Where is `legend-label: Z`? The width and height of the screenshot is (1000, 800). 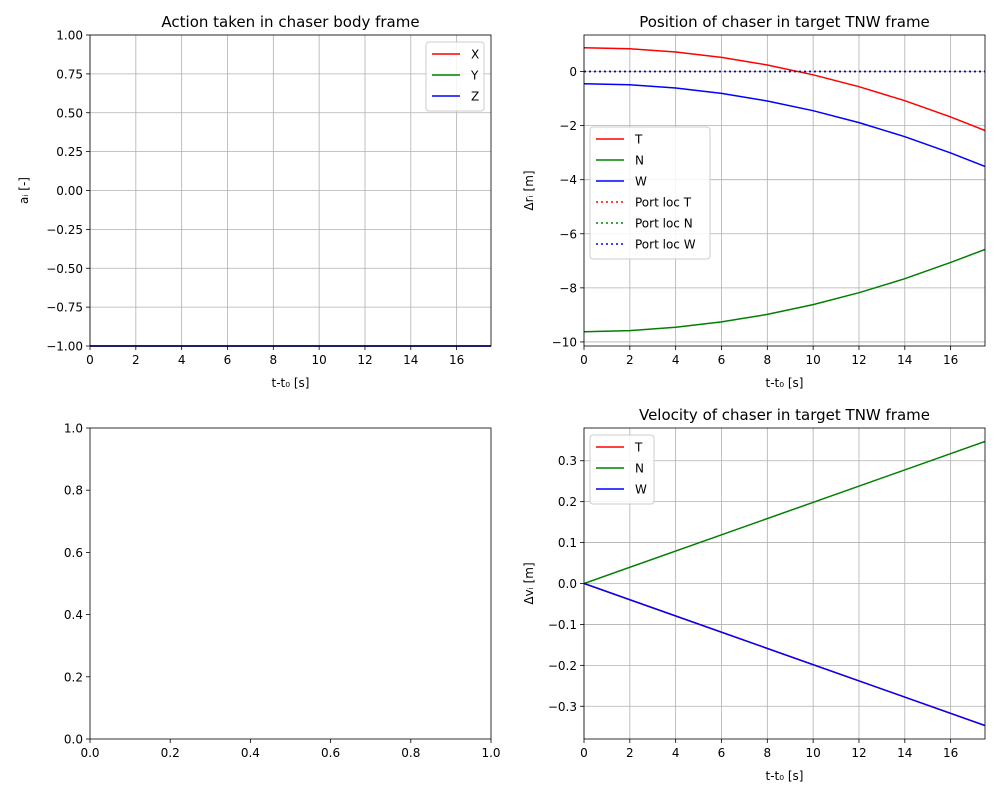 legend-label: Z is located at coordinates (475, 97).